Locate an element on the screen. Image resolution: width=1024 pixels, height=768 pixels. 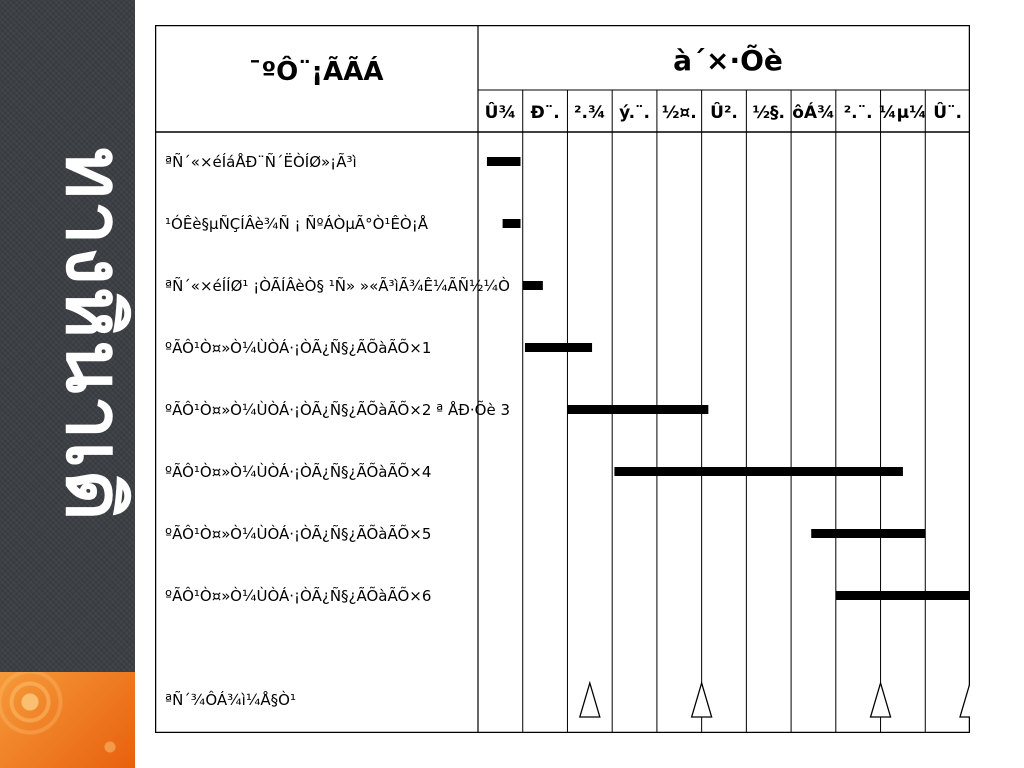
period-column-header: à´×͹·Õè is located at coordinates (728, 60).